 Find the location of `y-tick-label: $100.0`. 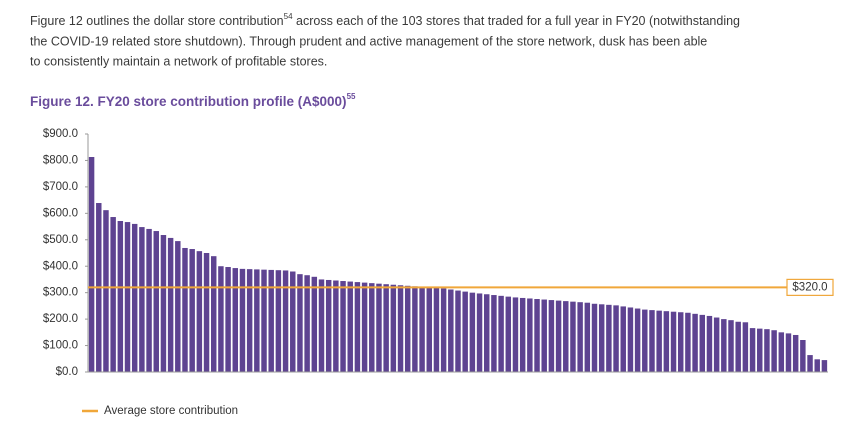

y-tick-label: $100.0 is located at coordinates (60, 346).